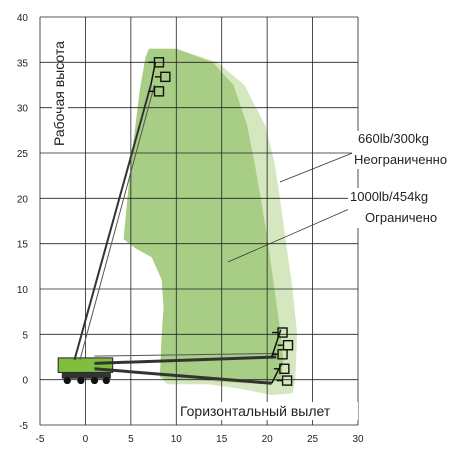  I want to click on y-tick-label: 15, so click(23, 245).